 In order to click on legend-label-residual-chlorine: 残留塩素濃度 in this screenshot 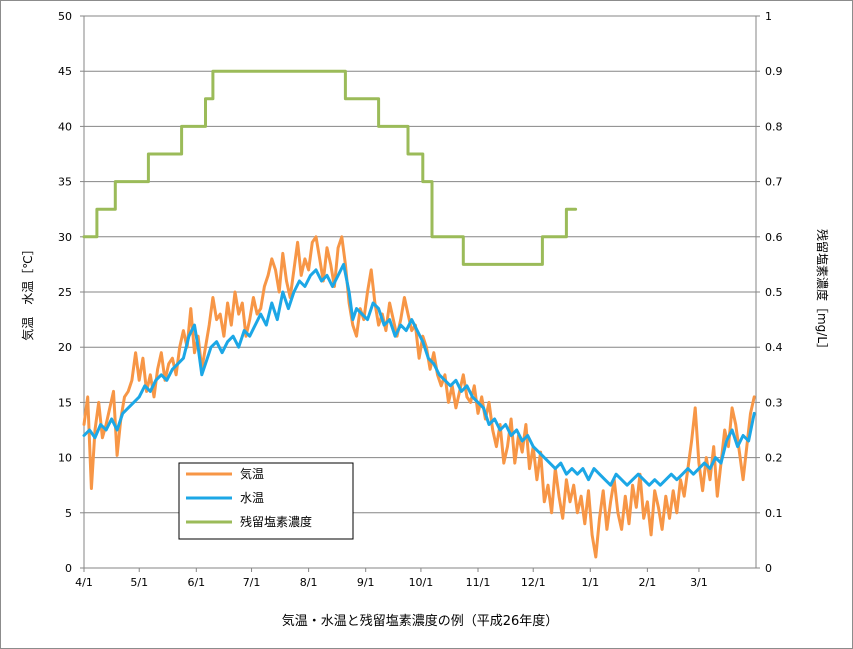, I will do `click(276, 521)`.